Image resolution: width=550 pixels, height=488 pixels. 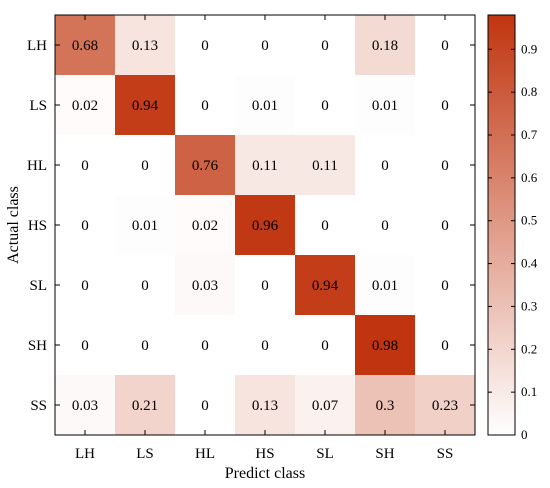 I want to click on cell-value-label: 0.03, so click(x=85, y=406).